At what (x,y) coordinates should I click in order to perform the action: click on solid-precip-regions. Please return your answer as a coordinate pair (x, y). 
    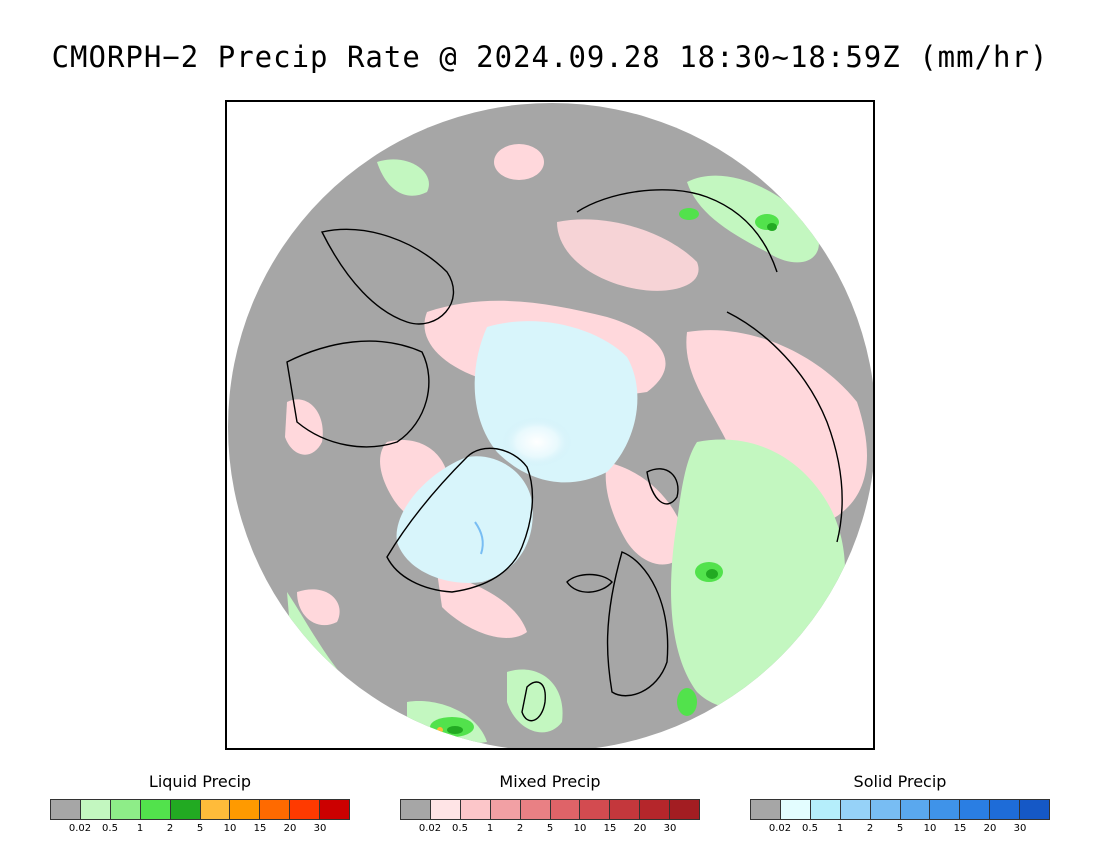
    Looking at the image, I should click on (517, 452).